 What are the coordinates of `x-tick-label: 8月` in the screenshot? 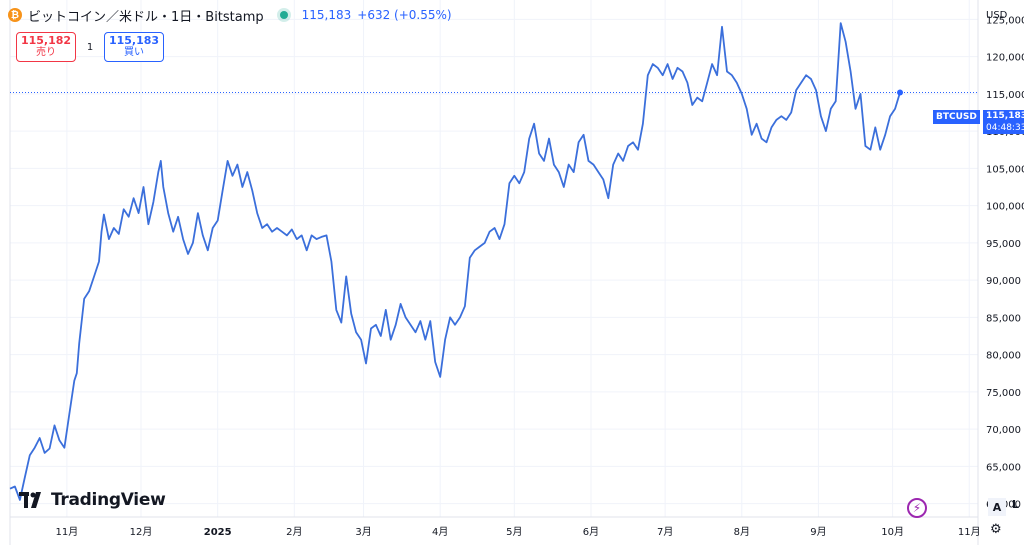 It's located at (742, 532).